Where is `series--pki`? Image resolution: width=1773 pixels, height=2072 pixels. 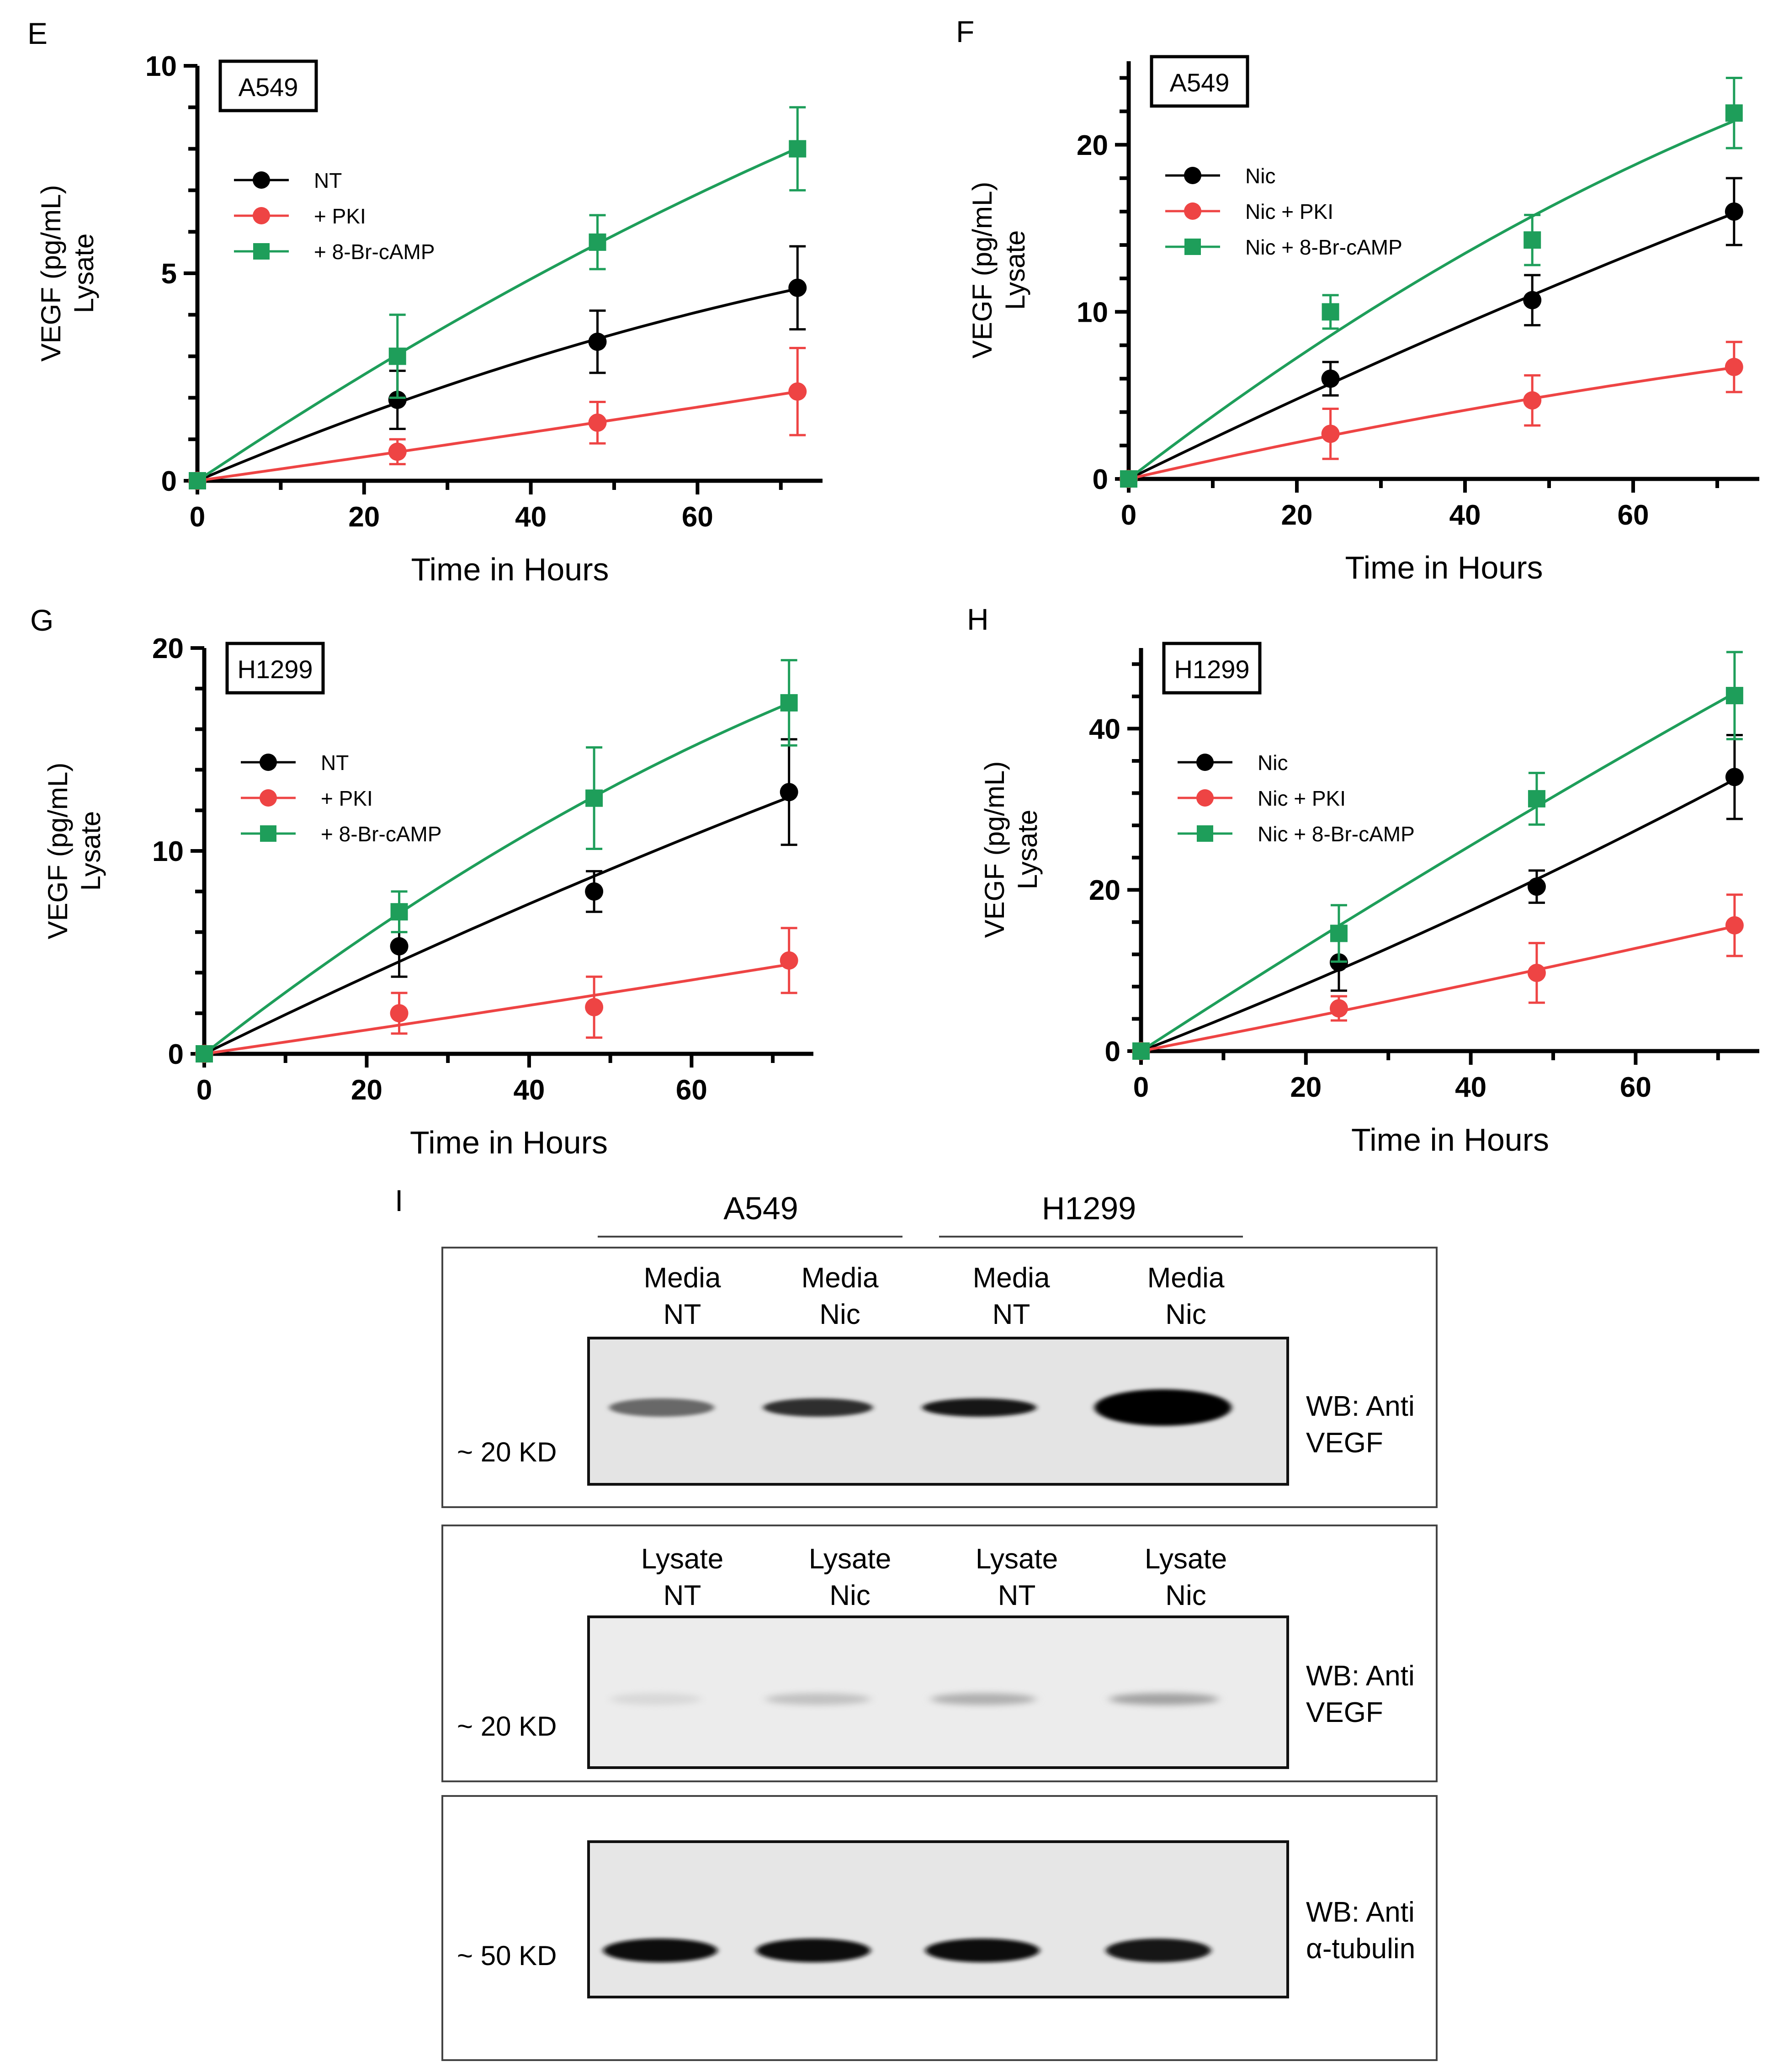 series--pki is located at coordinates (496, 995).